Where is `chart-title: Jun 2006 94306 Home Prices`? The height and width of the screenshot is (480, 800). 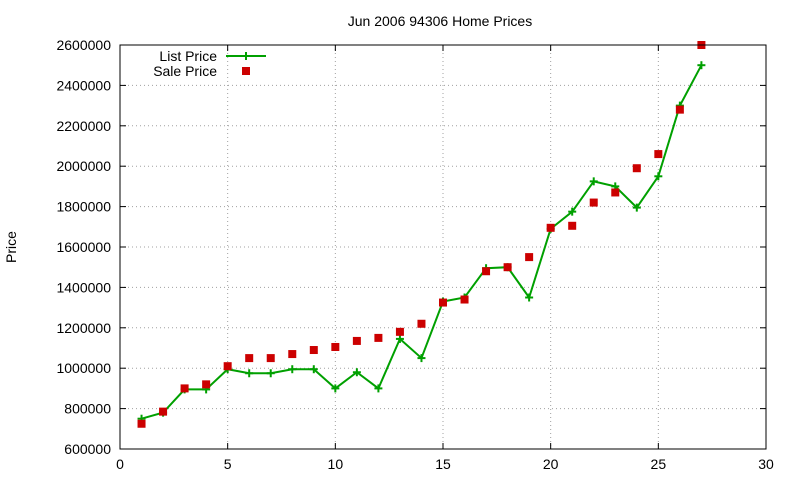
chart-title: Jun 2006 94306 Home Prices is located at coordinates (440, 21).